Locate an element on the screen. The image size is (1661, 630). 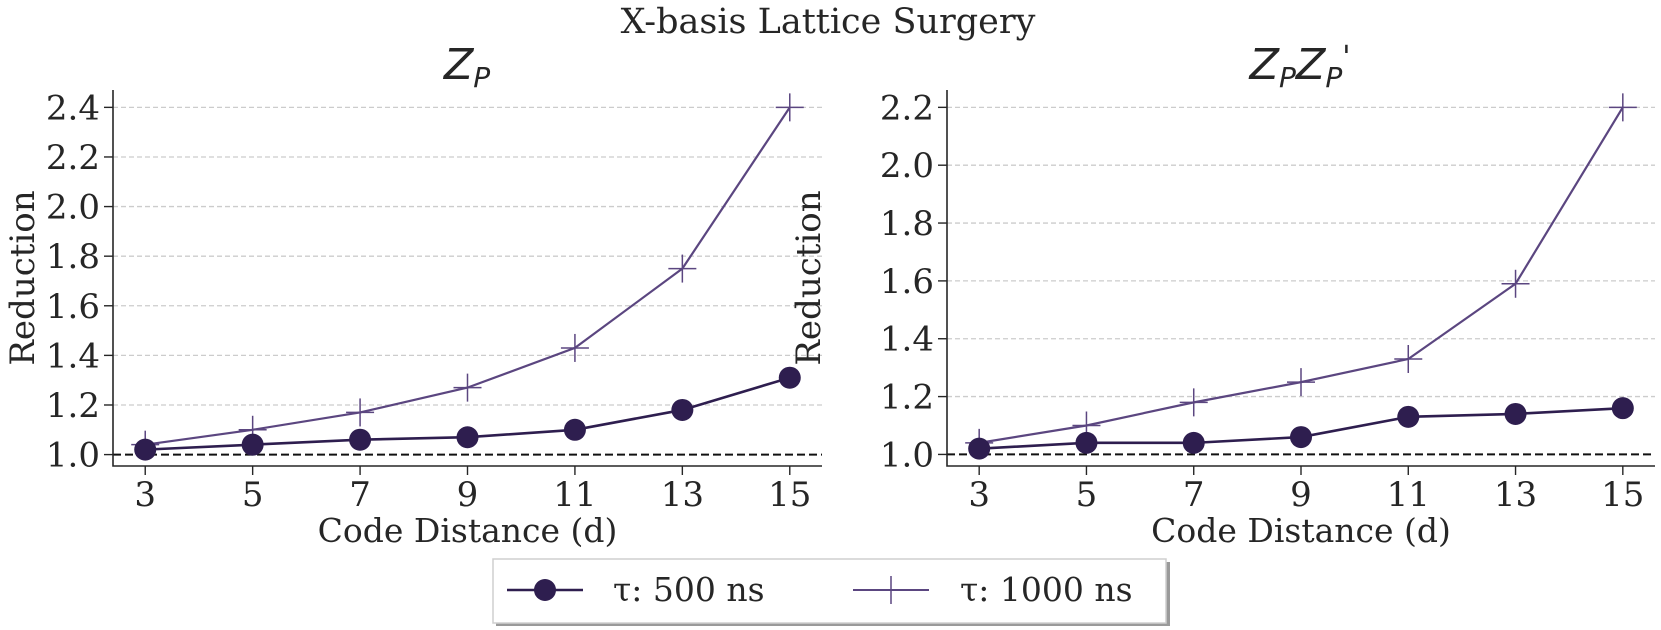
panel-title: ZP is located at coordinates (466, 67).